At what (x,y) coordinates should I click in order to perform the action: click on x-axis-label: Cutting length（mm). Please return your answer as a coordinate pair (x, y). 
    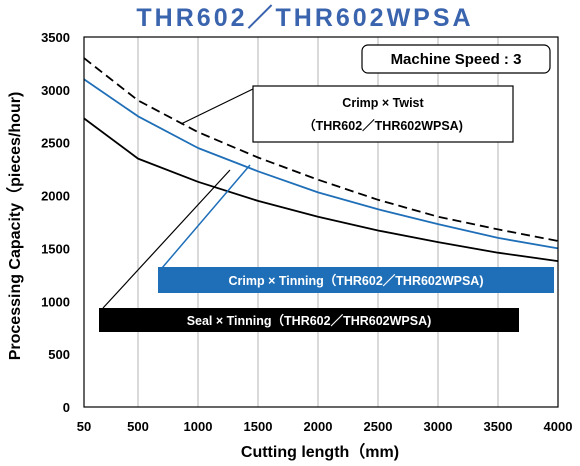
    Looking at the image, I should click on (320, 452).